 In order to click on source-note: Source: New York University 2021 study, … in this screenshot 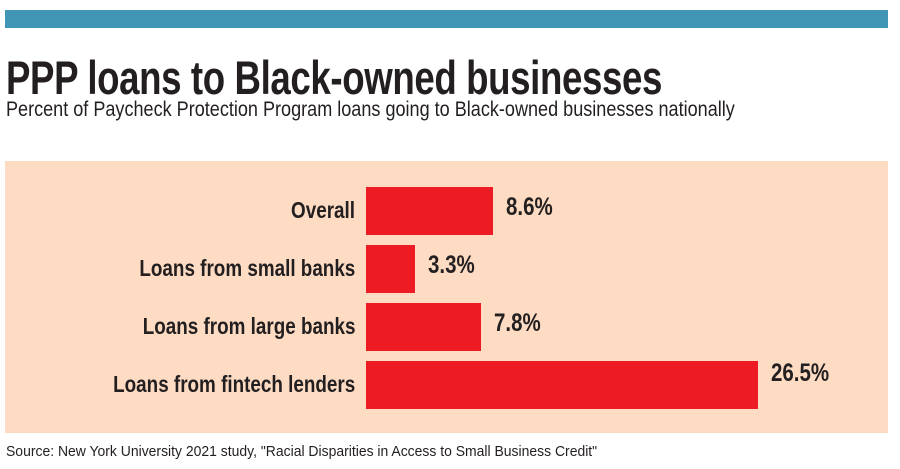, I will do `click(302, 451)`.